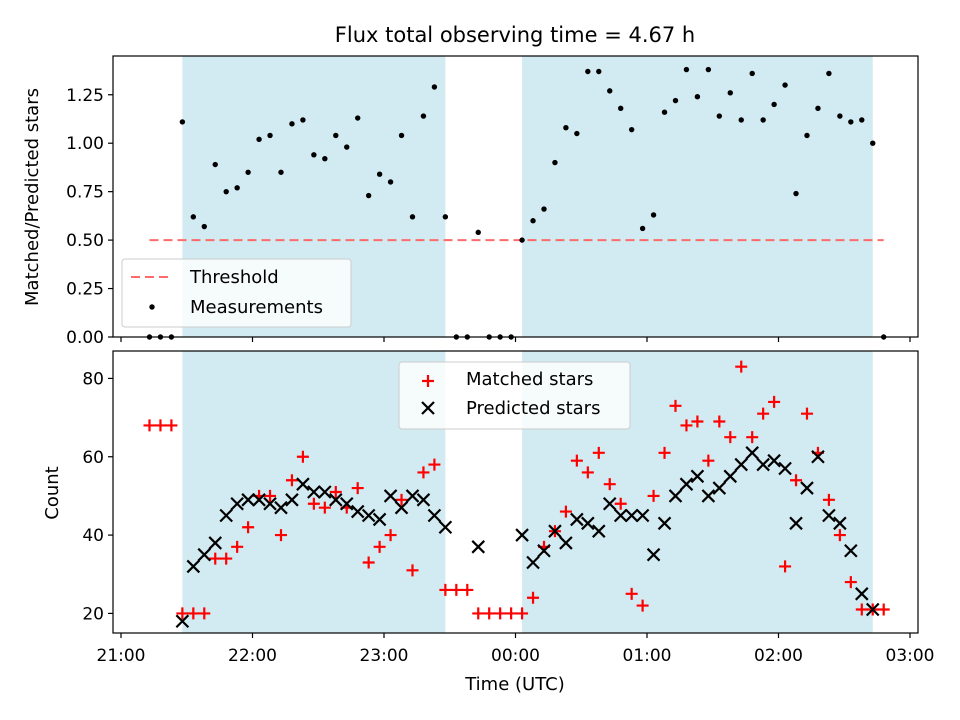 The height and width of the screenshot is (720, 960). Describe the element at coordinates (428, 381) in the screenshot. I see `legend-matched-swatch` at that location.